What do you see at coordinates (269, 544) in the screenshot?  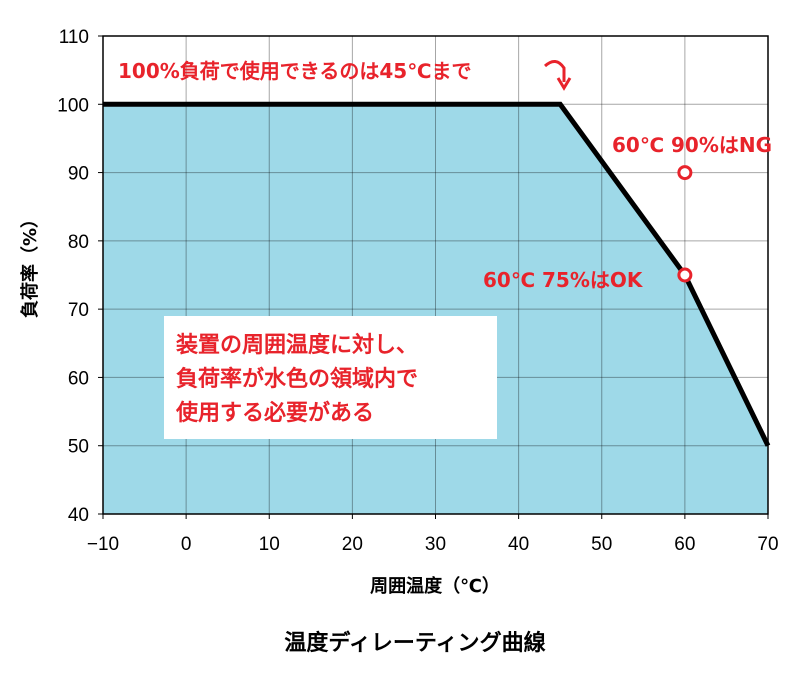 I see `x-tick-label: 10` at bounding box center [269, 544].